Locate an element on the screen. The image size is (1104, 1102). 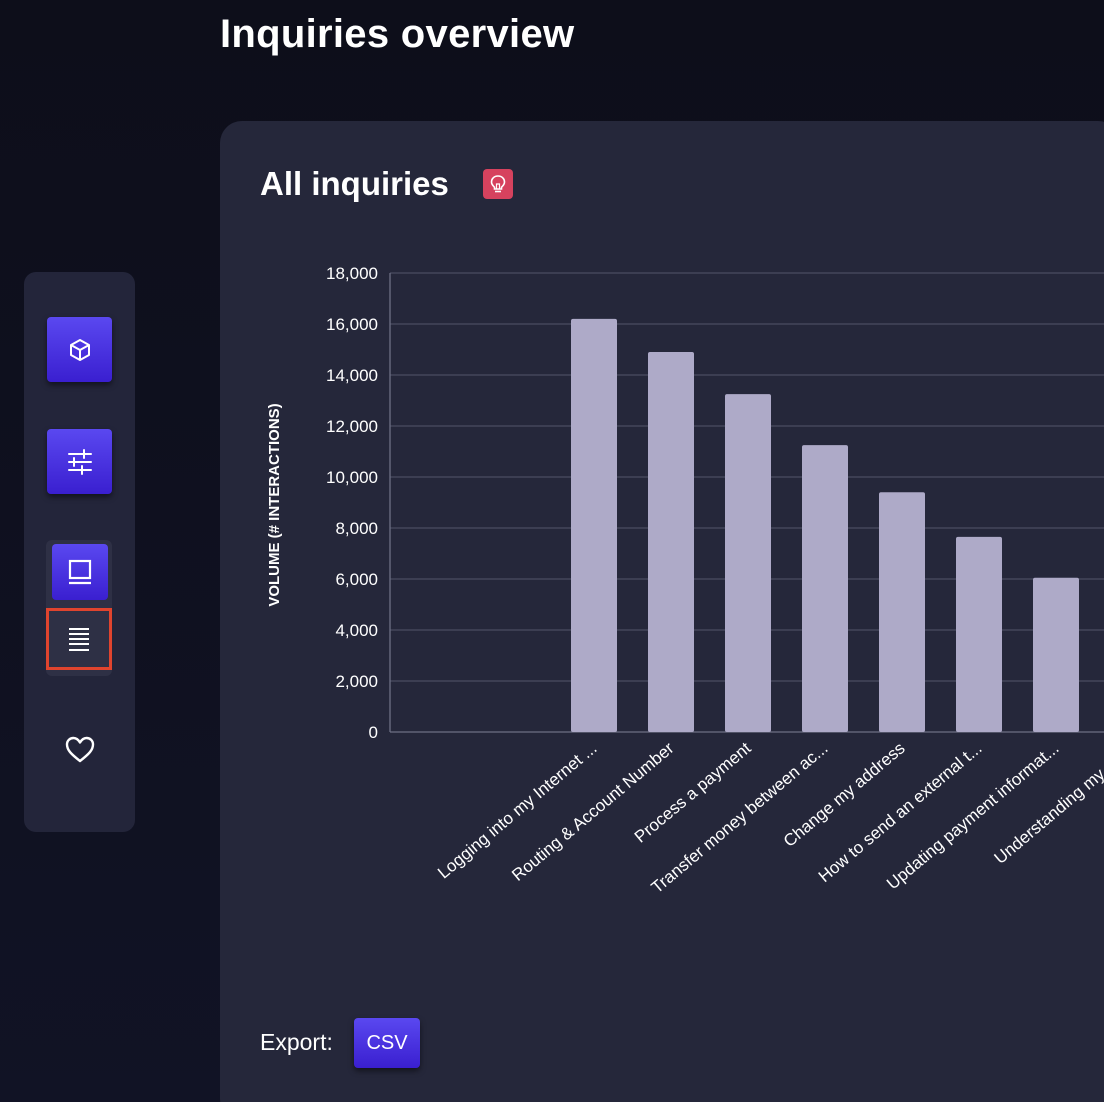
list-icon is located at coordinates (79, 639).